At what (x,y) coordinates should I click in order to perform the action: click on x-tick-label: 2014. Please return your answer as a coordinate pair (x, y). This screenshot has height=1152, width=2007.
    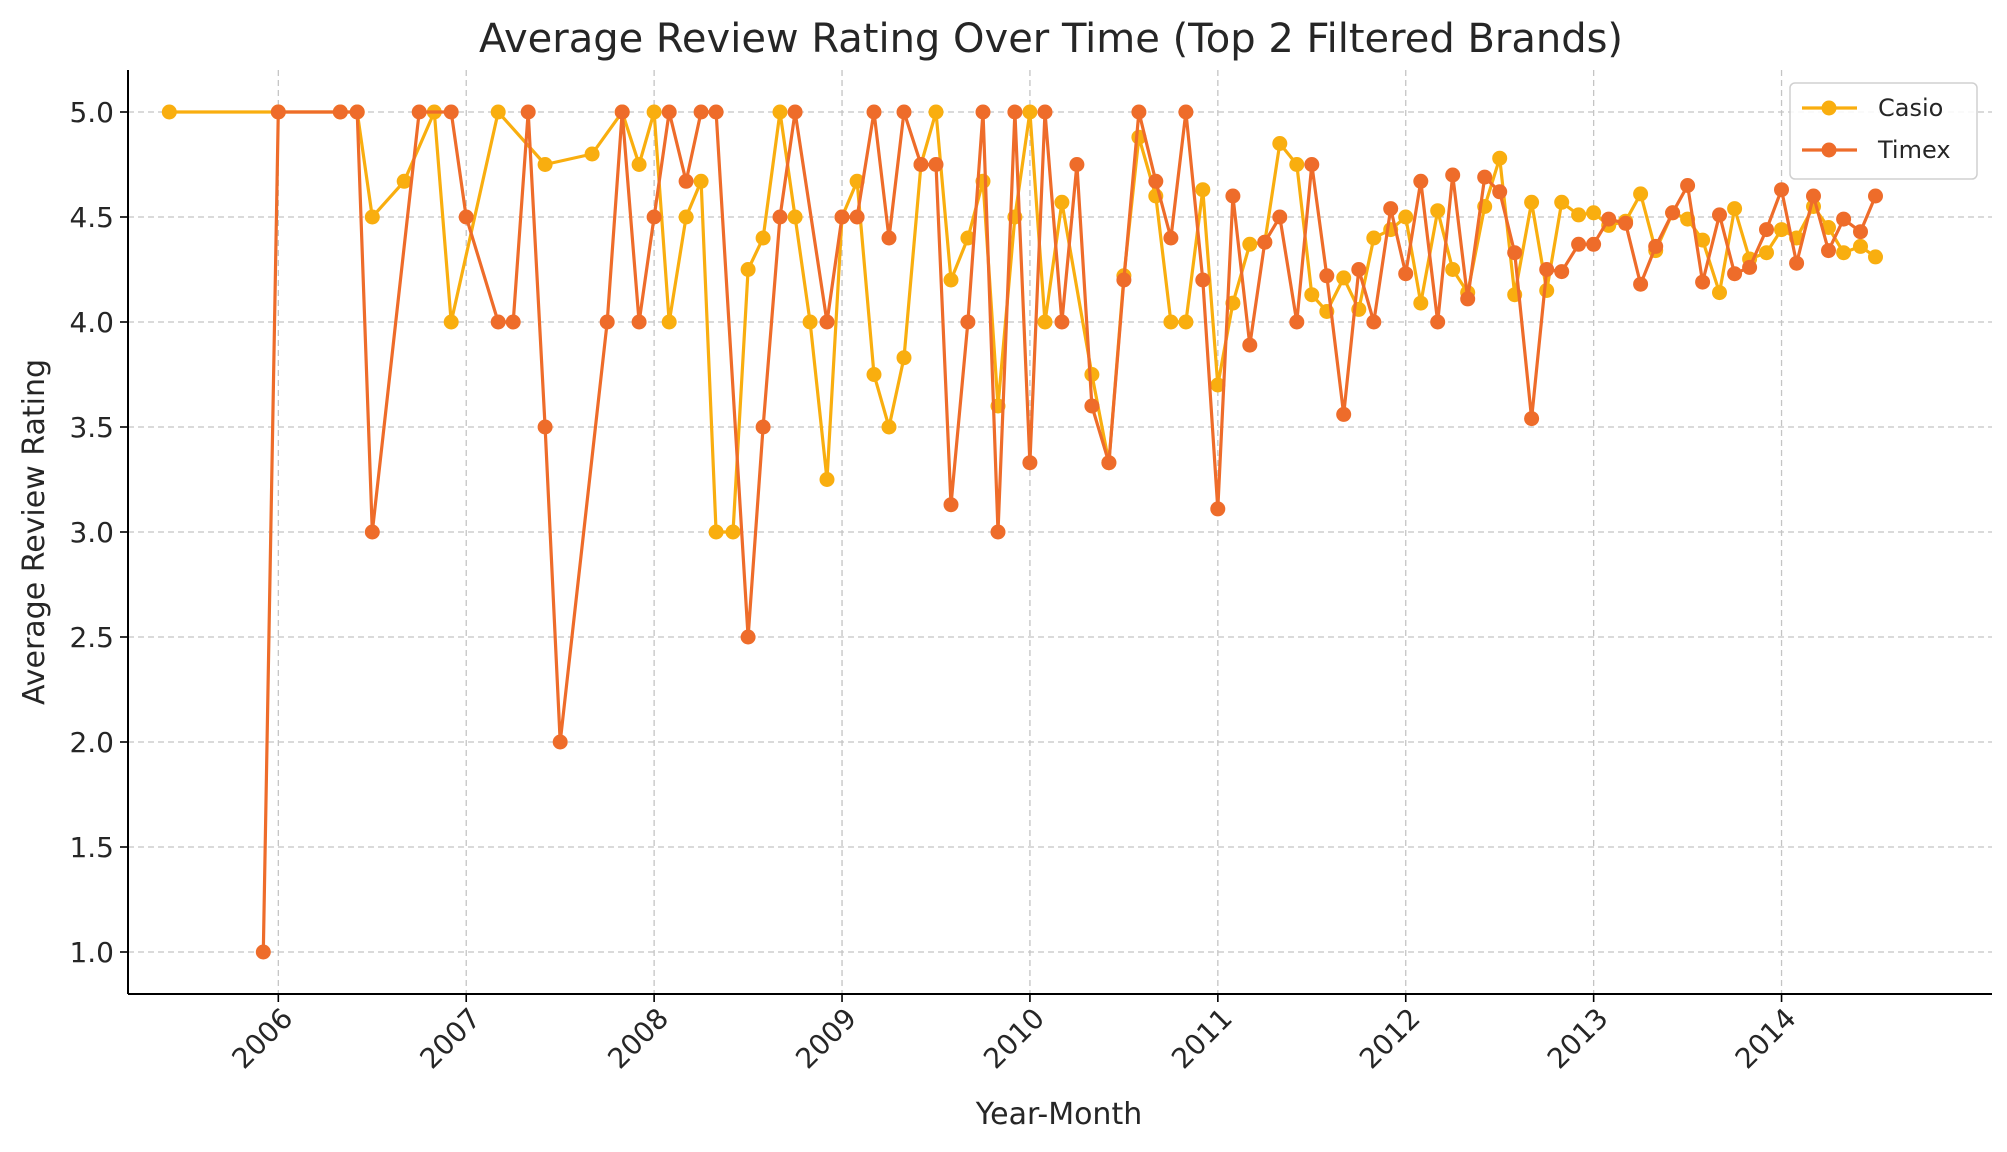
    Looking at the image, I should click on (1766, 1039).